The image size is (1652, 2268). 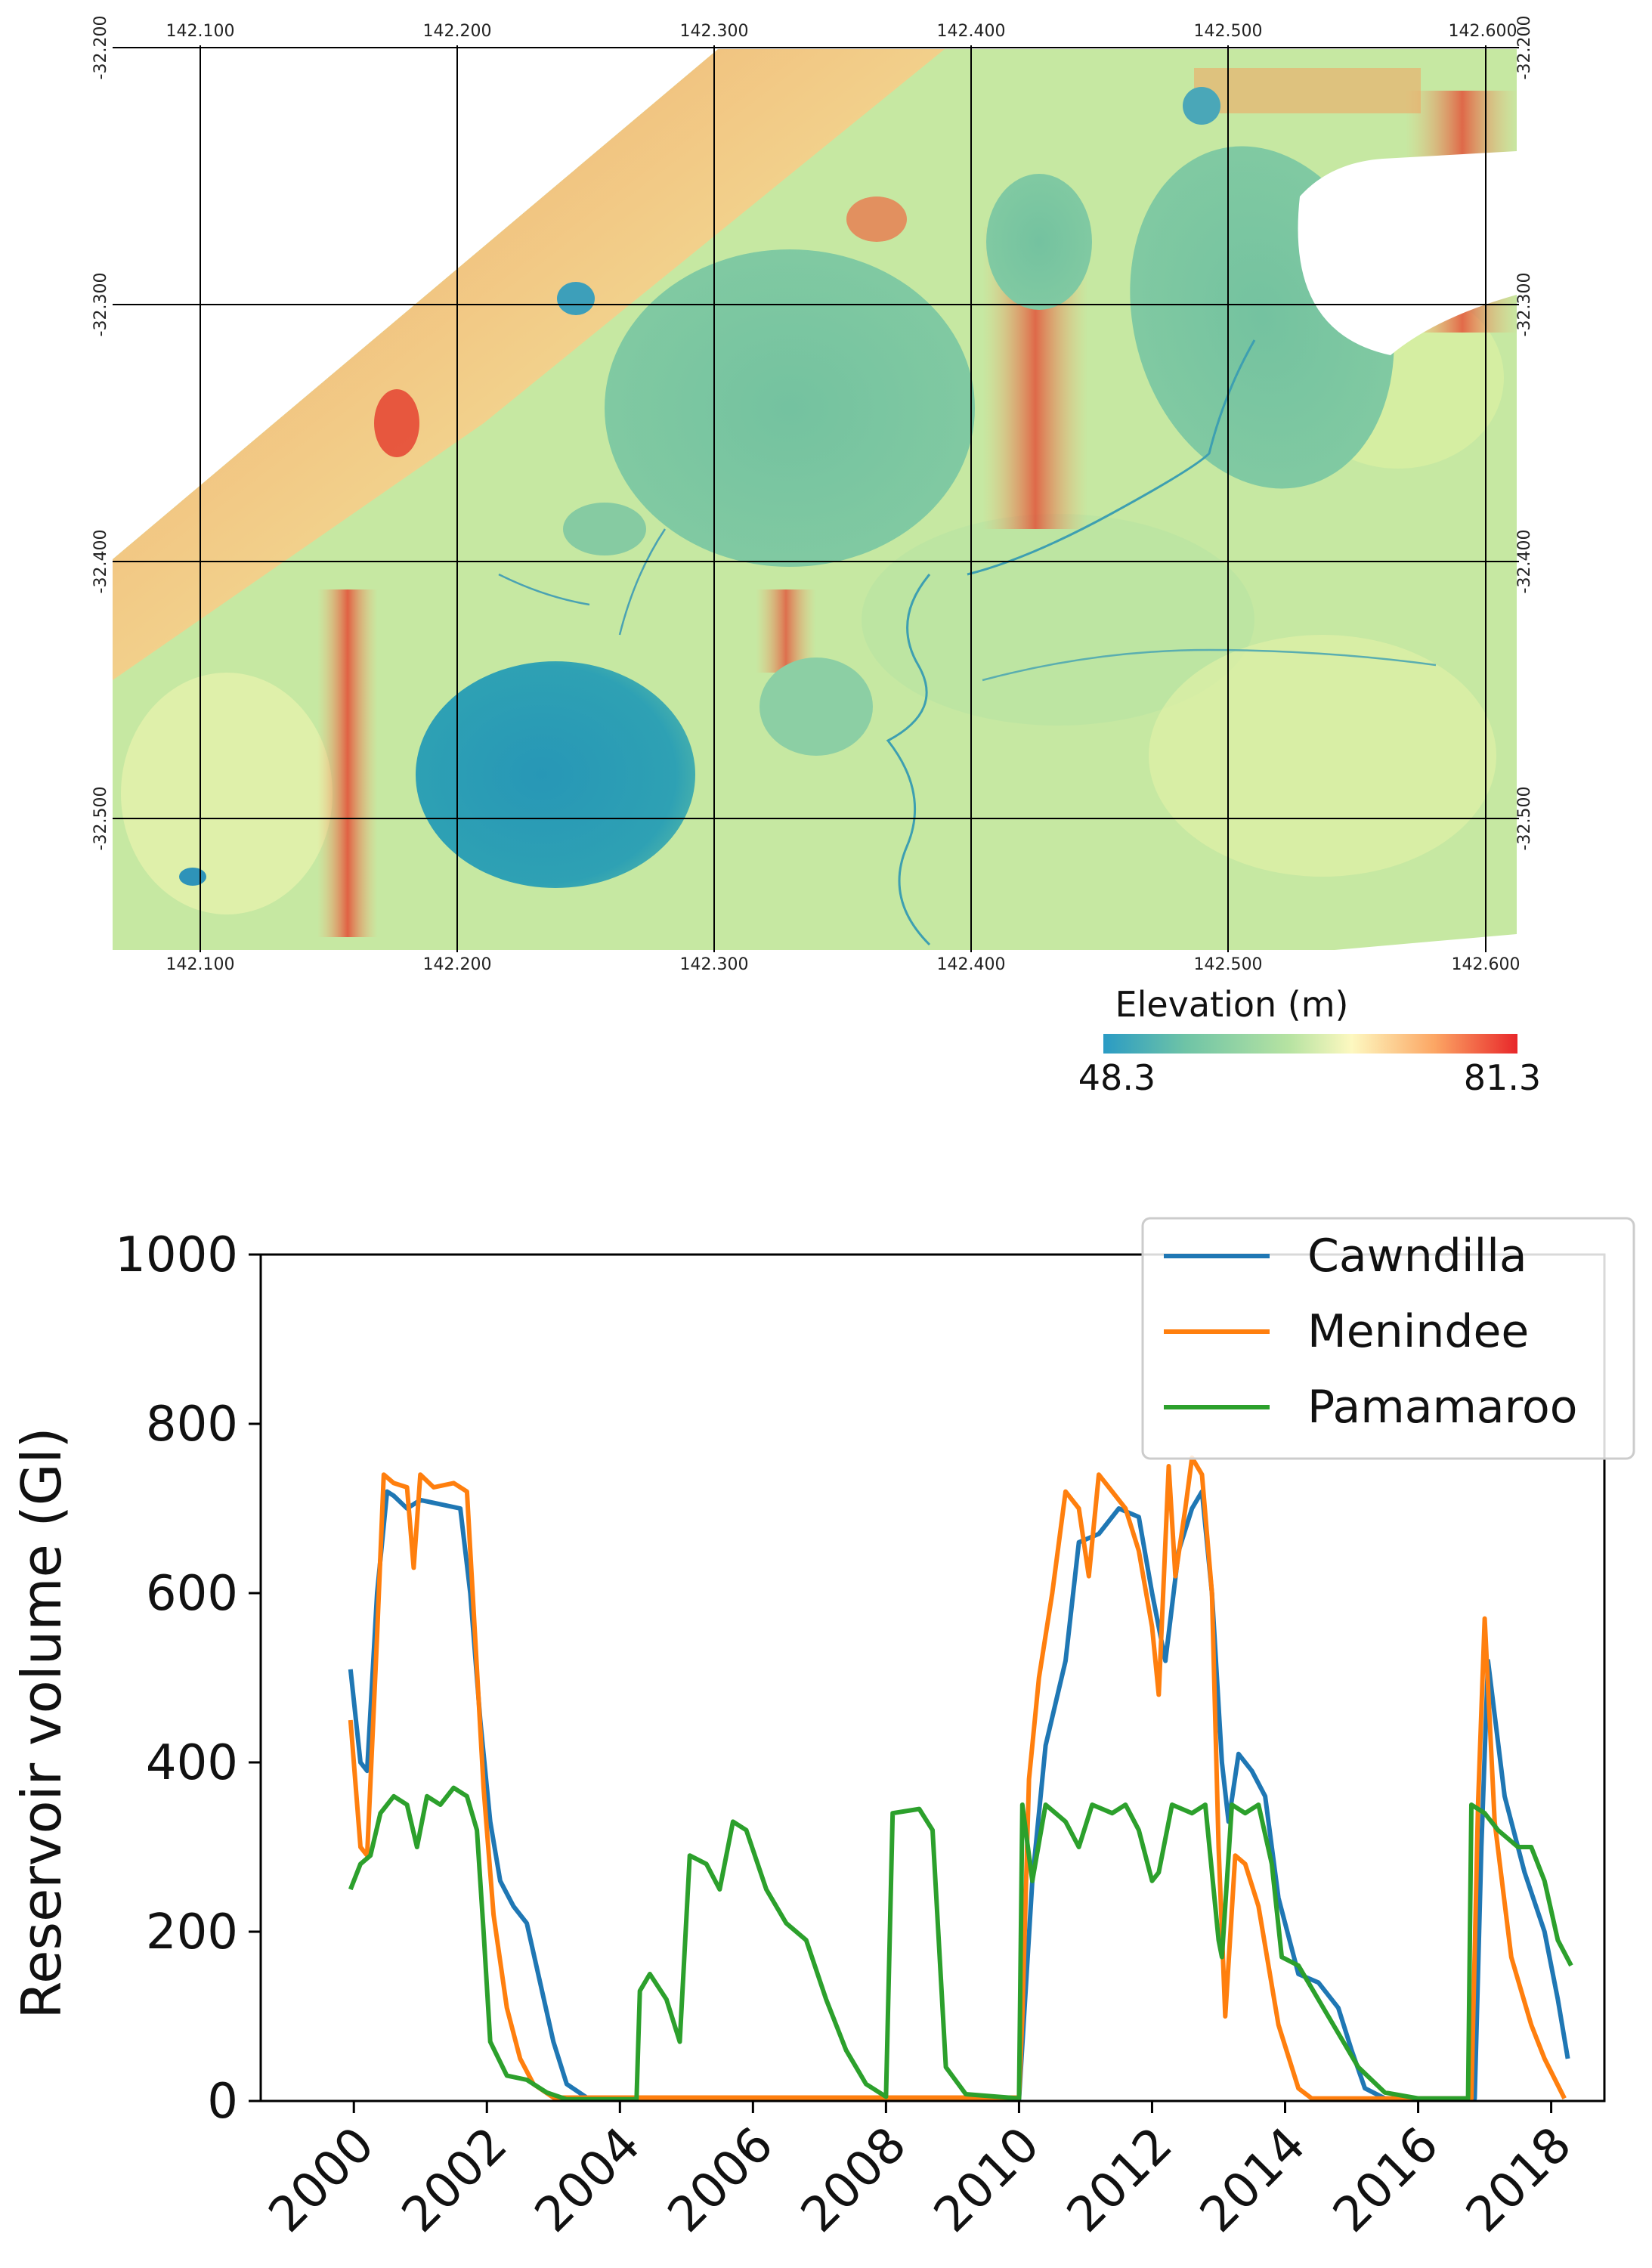 I want to click on lon-tick-bottom: 142.400, so click(x=971, y=964).